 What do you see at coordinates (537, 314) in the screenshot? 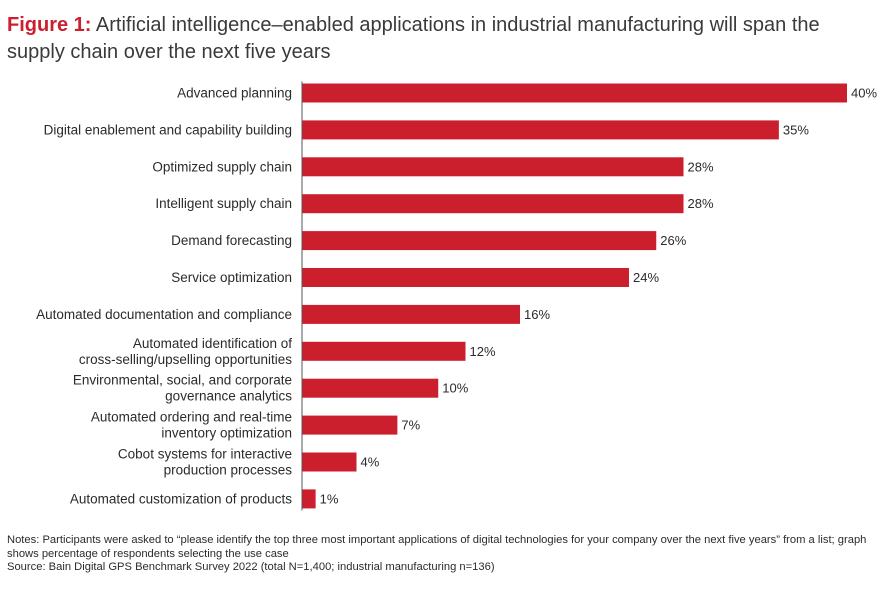
I see `value-label-7: 16%` at bounding box center [537, 314].